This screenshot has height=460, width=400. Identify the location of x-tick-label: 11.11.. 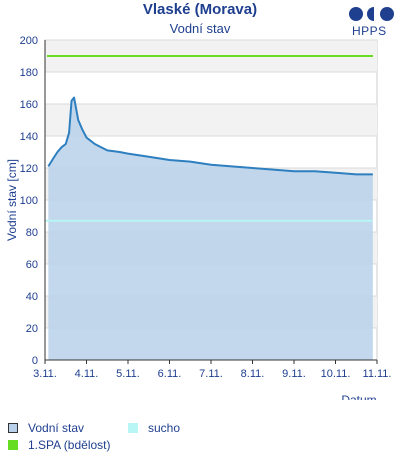
(377, 374).